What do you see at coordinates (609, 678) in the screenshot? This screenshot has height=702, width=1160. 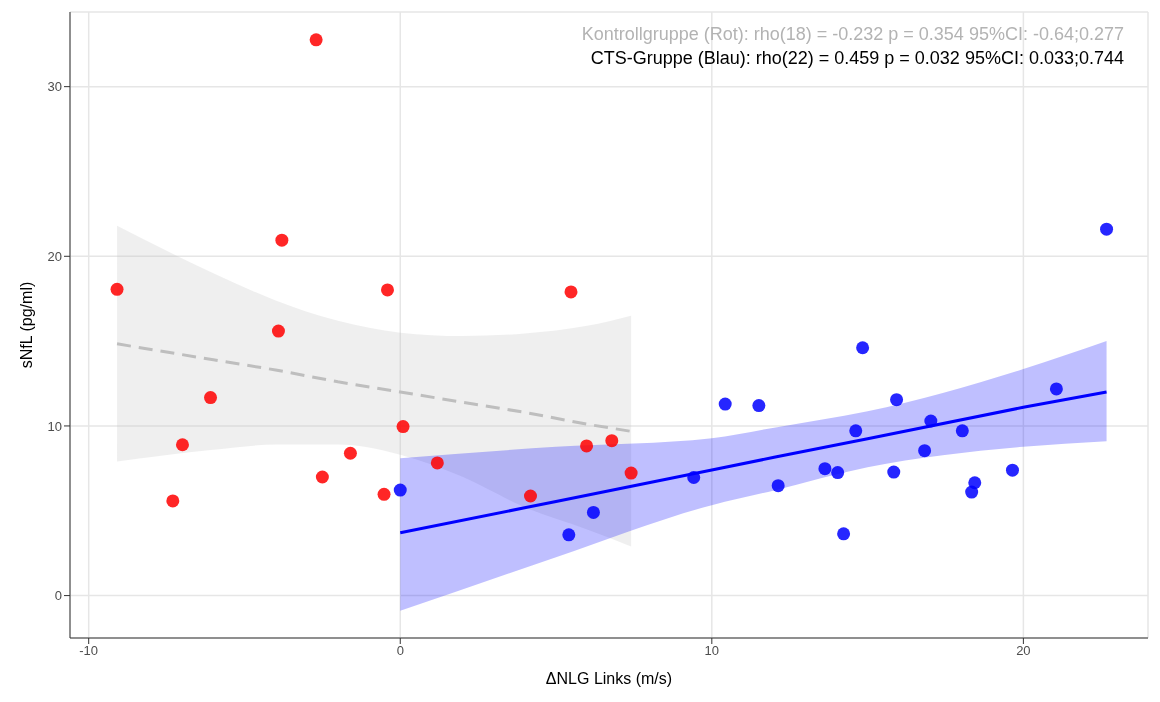 I see `x-axis-title: ΔNLG Links (m/s)` at bounding box center [609, 678].